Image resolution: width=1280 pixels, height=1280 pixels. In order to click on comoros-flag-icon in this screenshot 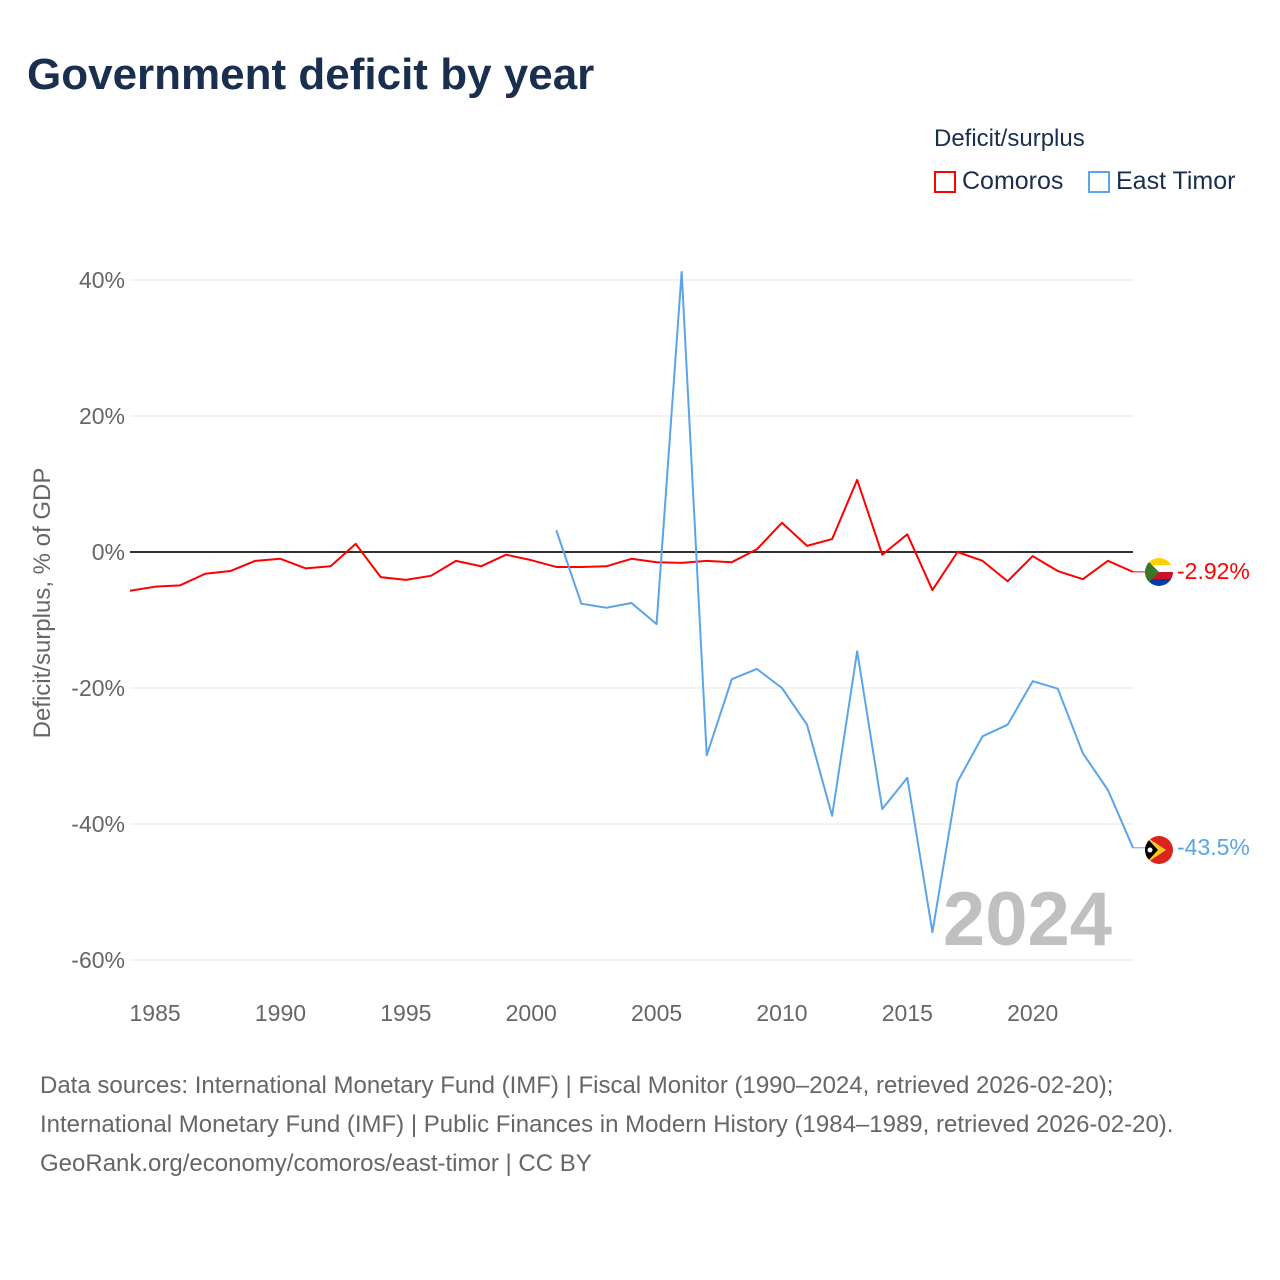, I will do `click(1159, 572)`.